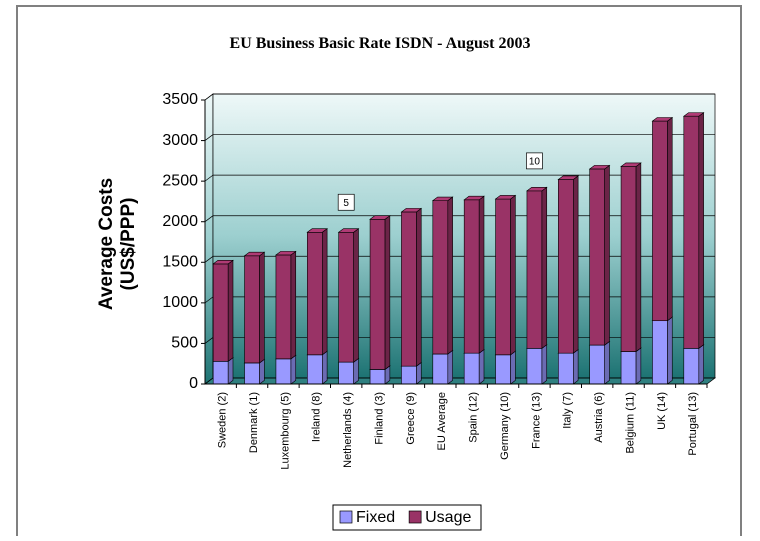 This screenshot has height=541, width=760. What do you see at coordinates (128, 244) in the screenshot?
I see `y-axis-title-line: (US$/PPP)` at bounding box center [128, 244].